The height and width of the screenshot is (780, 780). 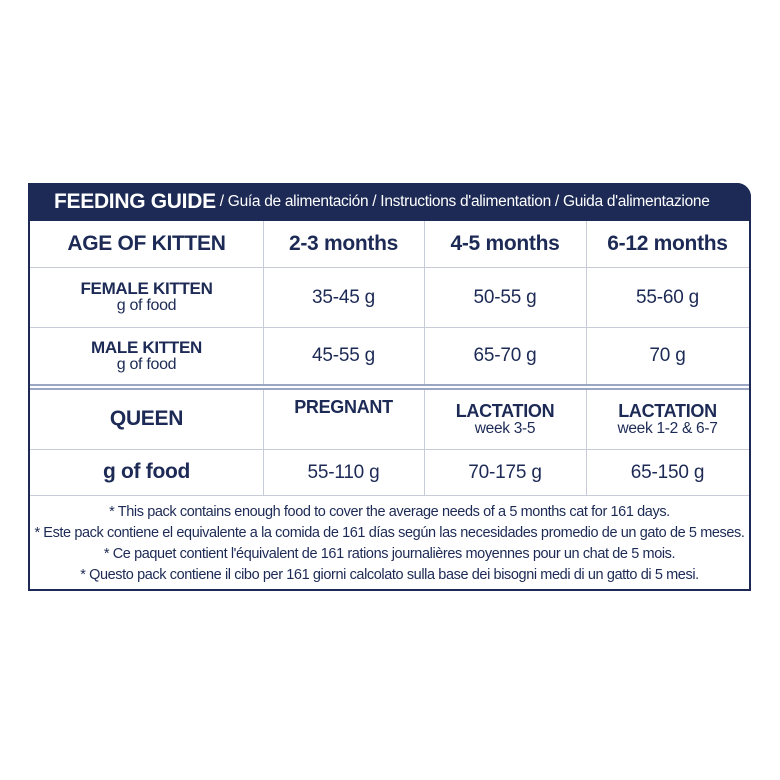 I want to click on male-kitten-row-label: MALE KITTEN g of food, so click(x=146, y=356).